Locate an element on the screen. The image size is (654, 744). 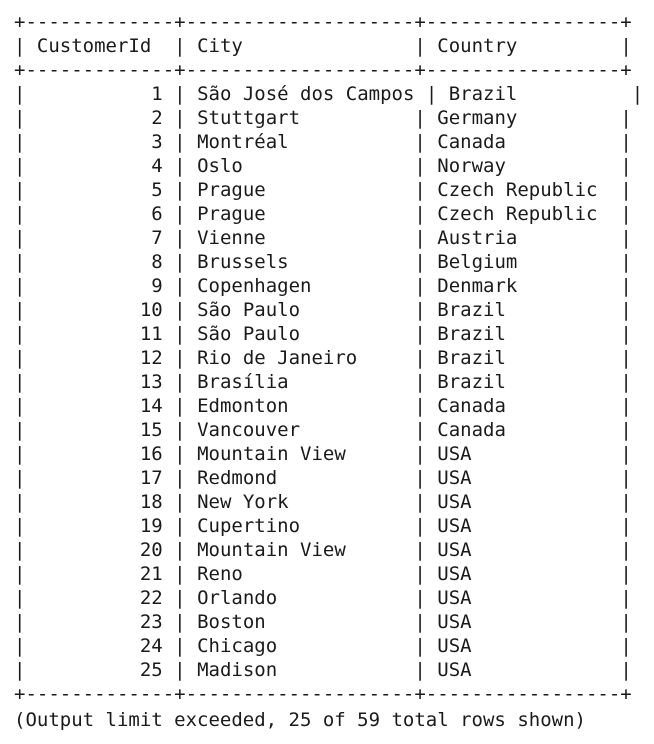
cell-city: Boston is located at coordinates (300, 622).